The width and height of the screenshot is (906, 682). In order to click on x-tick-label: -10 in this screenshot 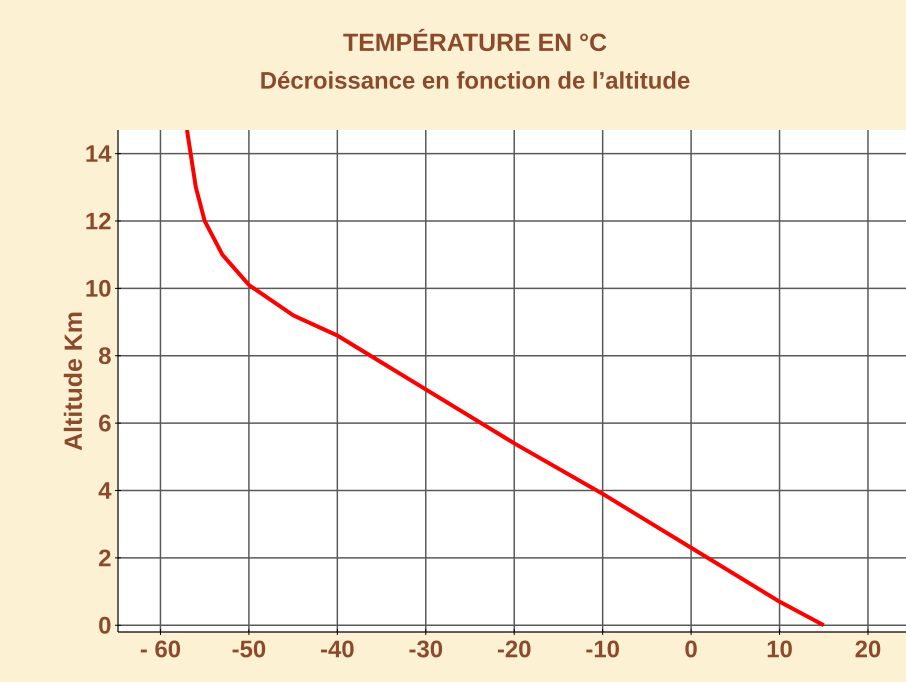, I will do `click(602, 649)`.